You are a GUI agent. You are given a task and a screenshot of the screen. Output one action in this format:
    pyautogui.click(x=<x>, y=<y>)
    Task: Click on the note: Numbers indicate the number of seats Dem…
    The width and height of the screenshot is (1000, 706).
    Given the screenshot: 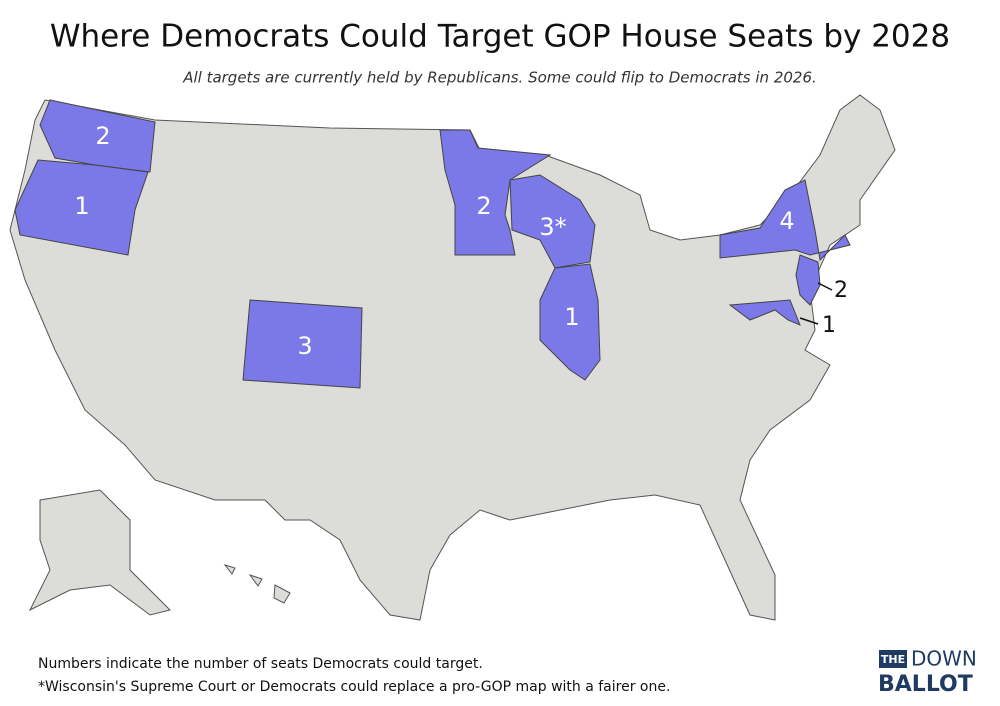 What is the action you would take?
    pyautogui.click(x=260, y=664)
    